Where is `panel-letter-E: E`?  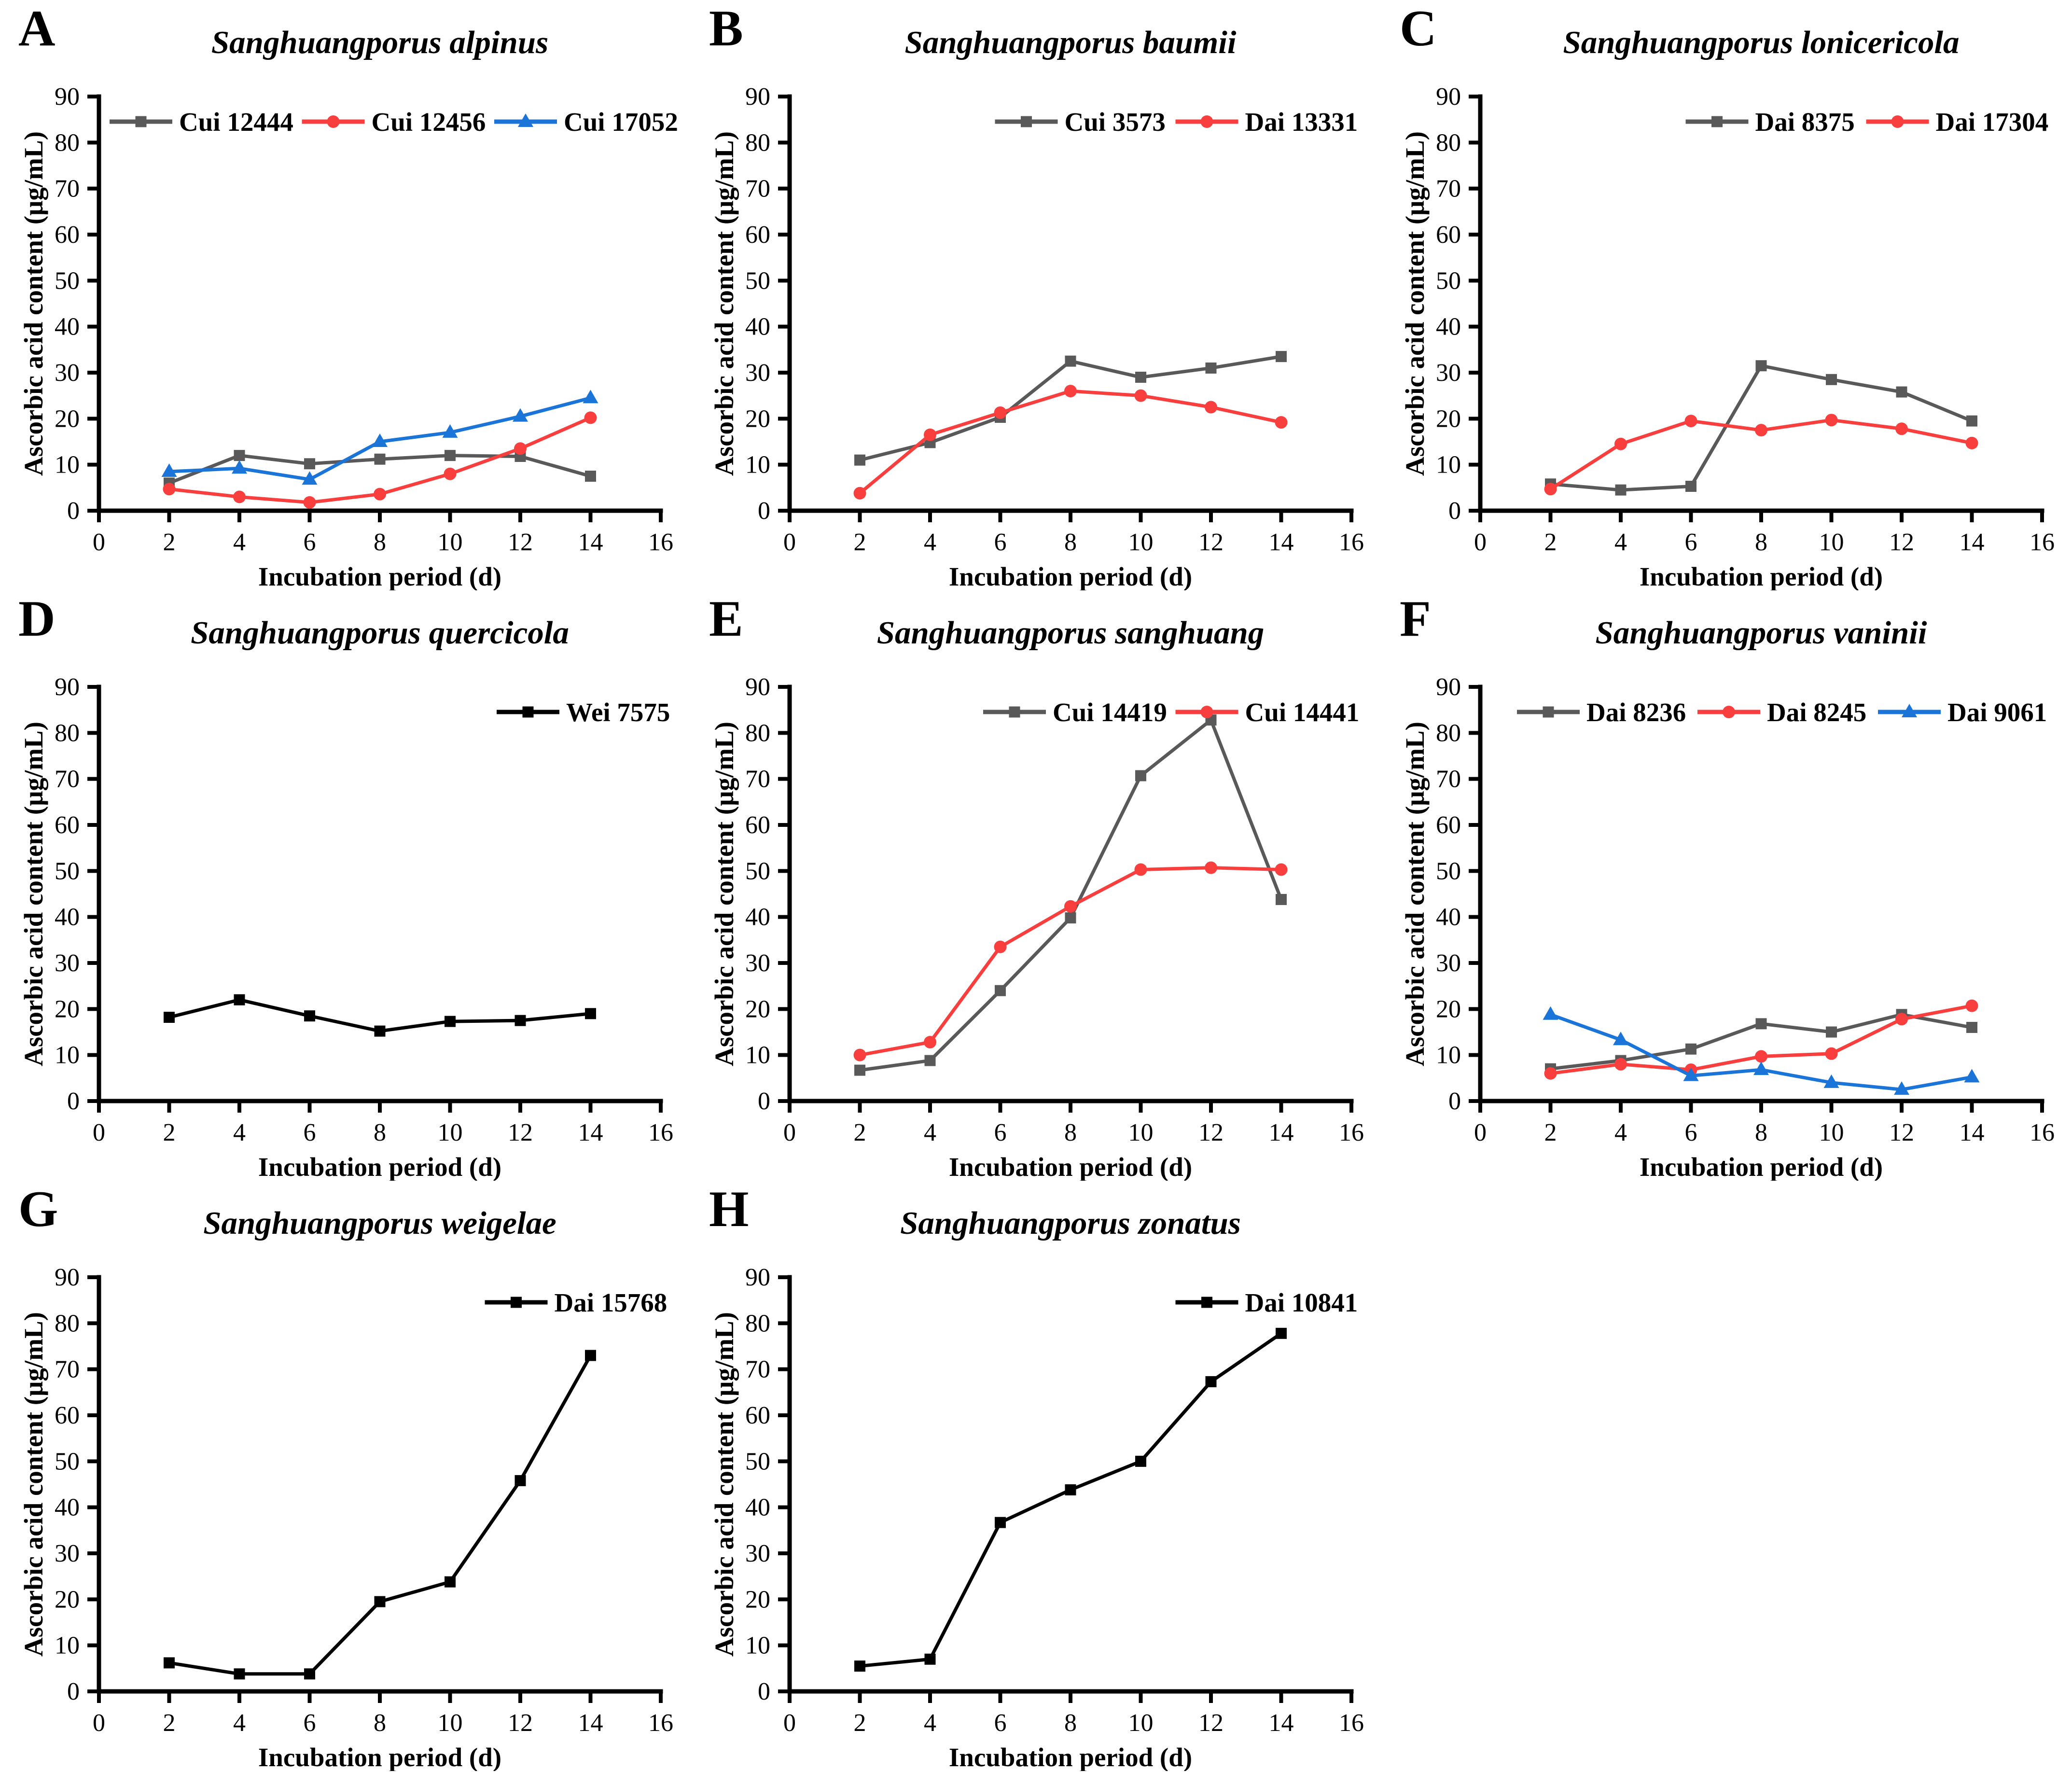 panel-letter-E: E is located at coordinates (726, 619).